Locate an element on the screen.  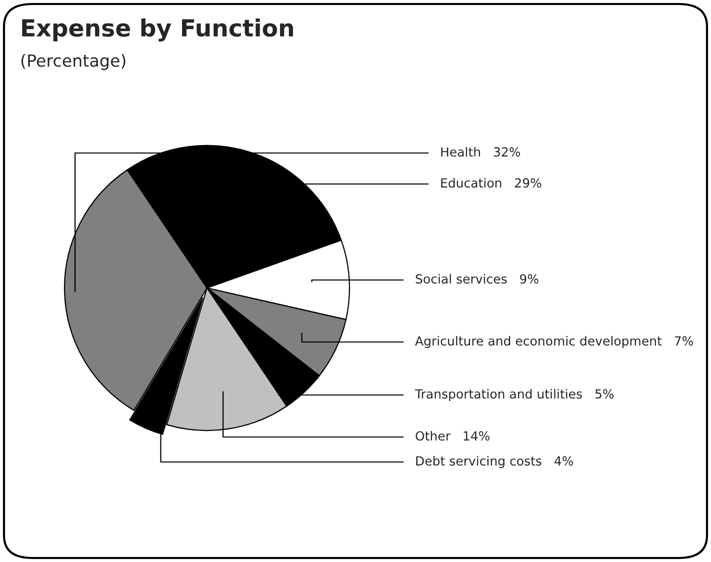
chart-subtitle: (Percentage) is located at coordinates (73, 62).